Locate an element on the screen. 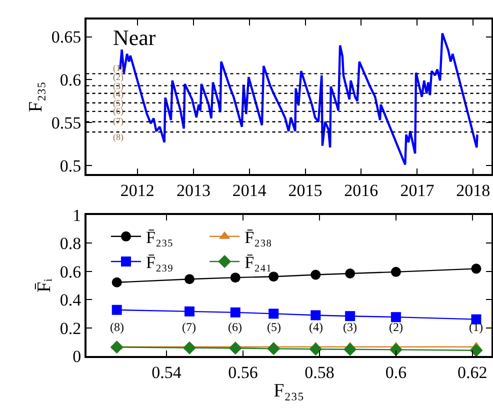 The height and width of the screenshot is (412, 493). x-tick-label: 0.6 is located at coordinates (396, 372).